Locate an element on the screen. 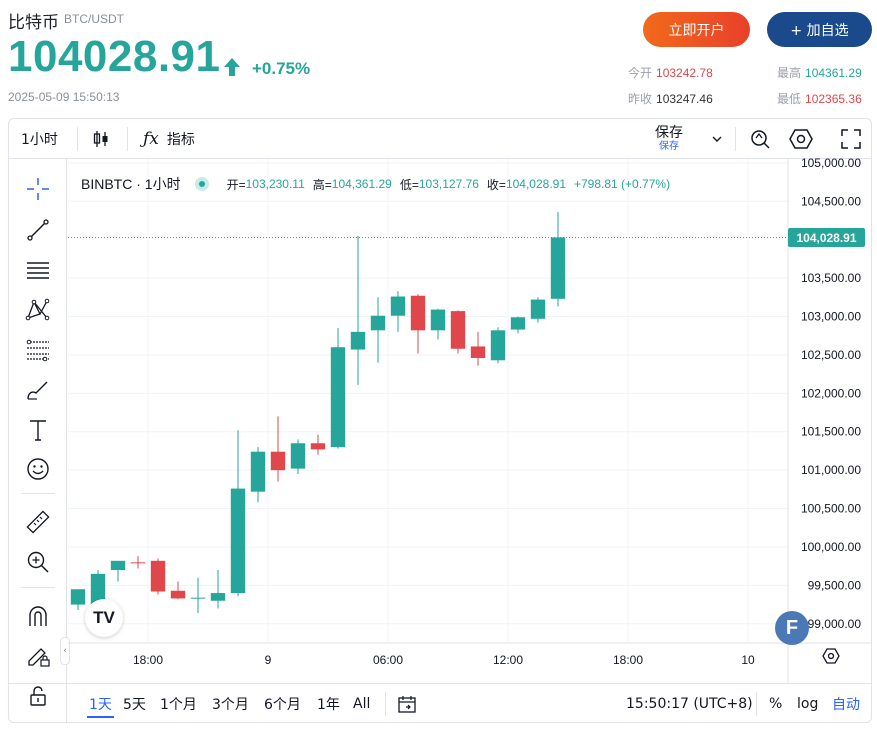 The width and height of the screenshot is (877, 732). lock-drawing-icon is located at coordinates (38, 656).